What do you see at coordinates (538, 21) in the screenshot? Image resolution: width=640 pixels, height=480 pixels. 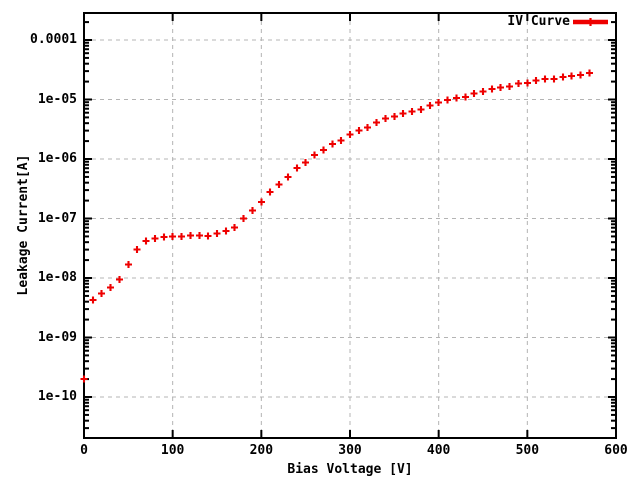 I see `legend-label: IV Curve` at bounding box center [538, 21].